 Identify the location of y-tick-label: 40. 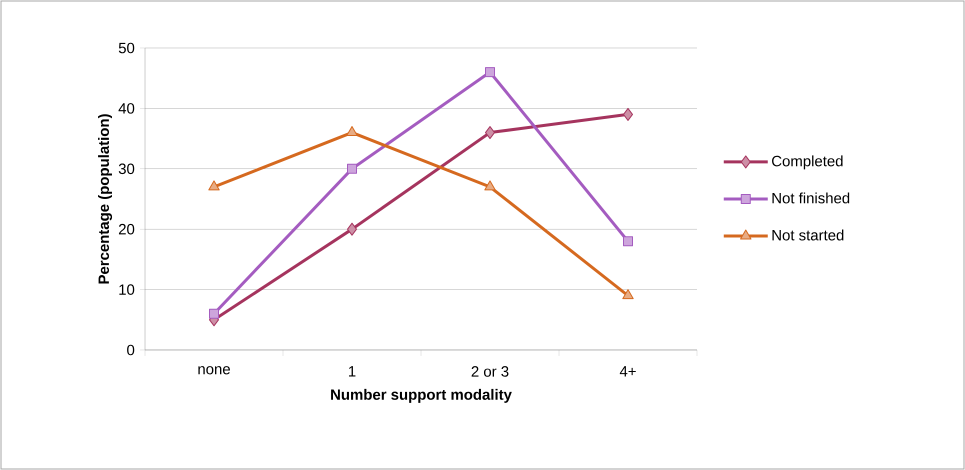
(126, 108).